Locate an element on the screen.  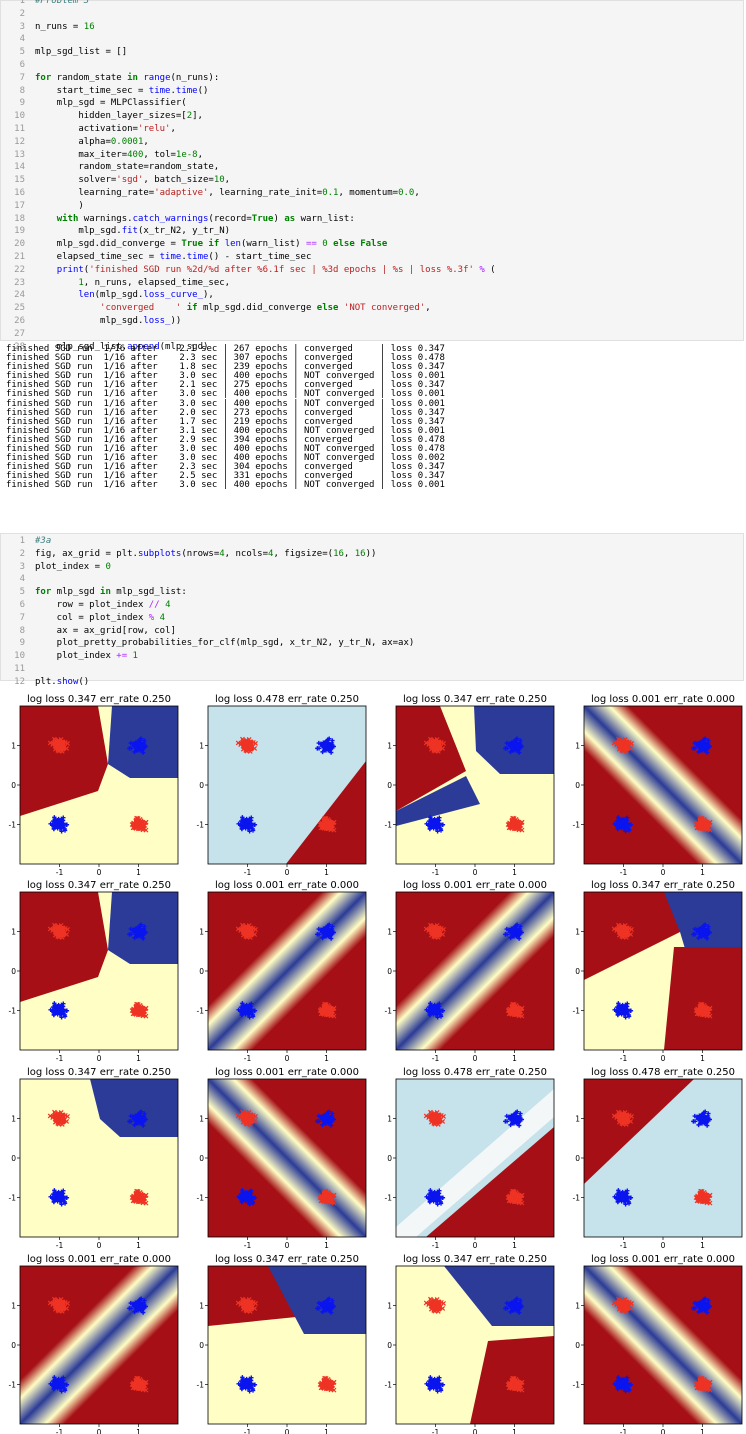
code-text: max_iter=400, tol=1e-8, is located at coordinates (119, 154).